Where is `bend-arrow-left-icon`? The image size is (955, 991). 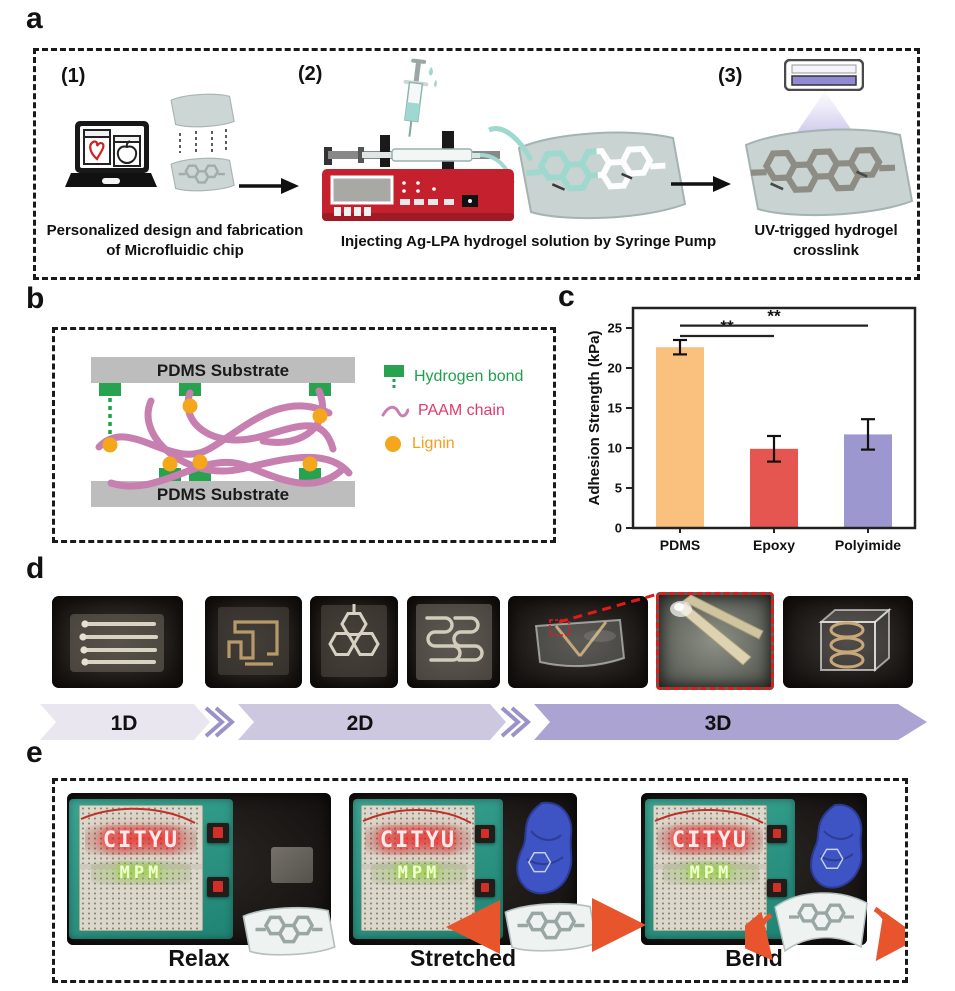
bend-arrow-left-icon is located at coordinates (759, 936).